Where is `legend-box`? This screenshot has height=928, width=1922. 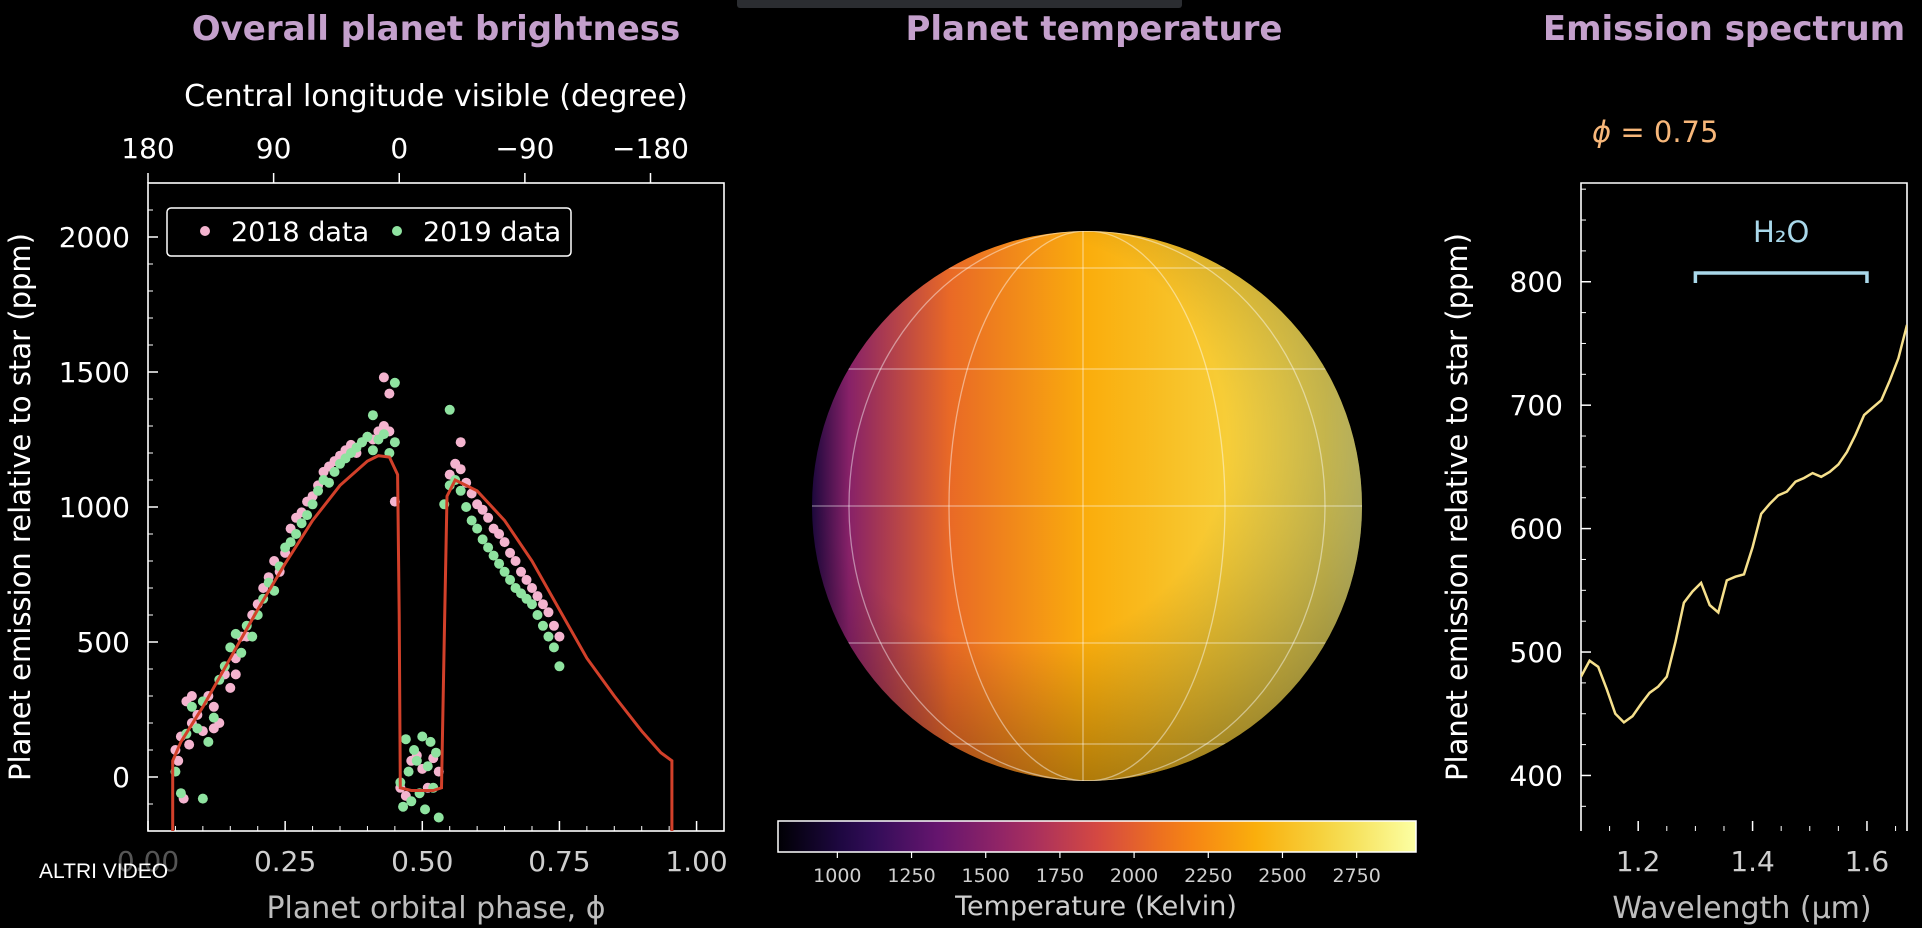
legend-box is located at coordinates (369, 232).